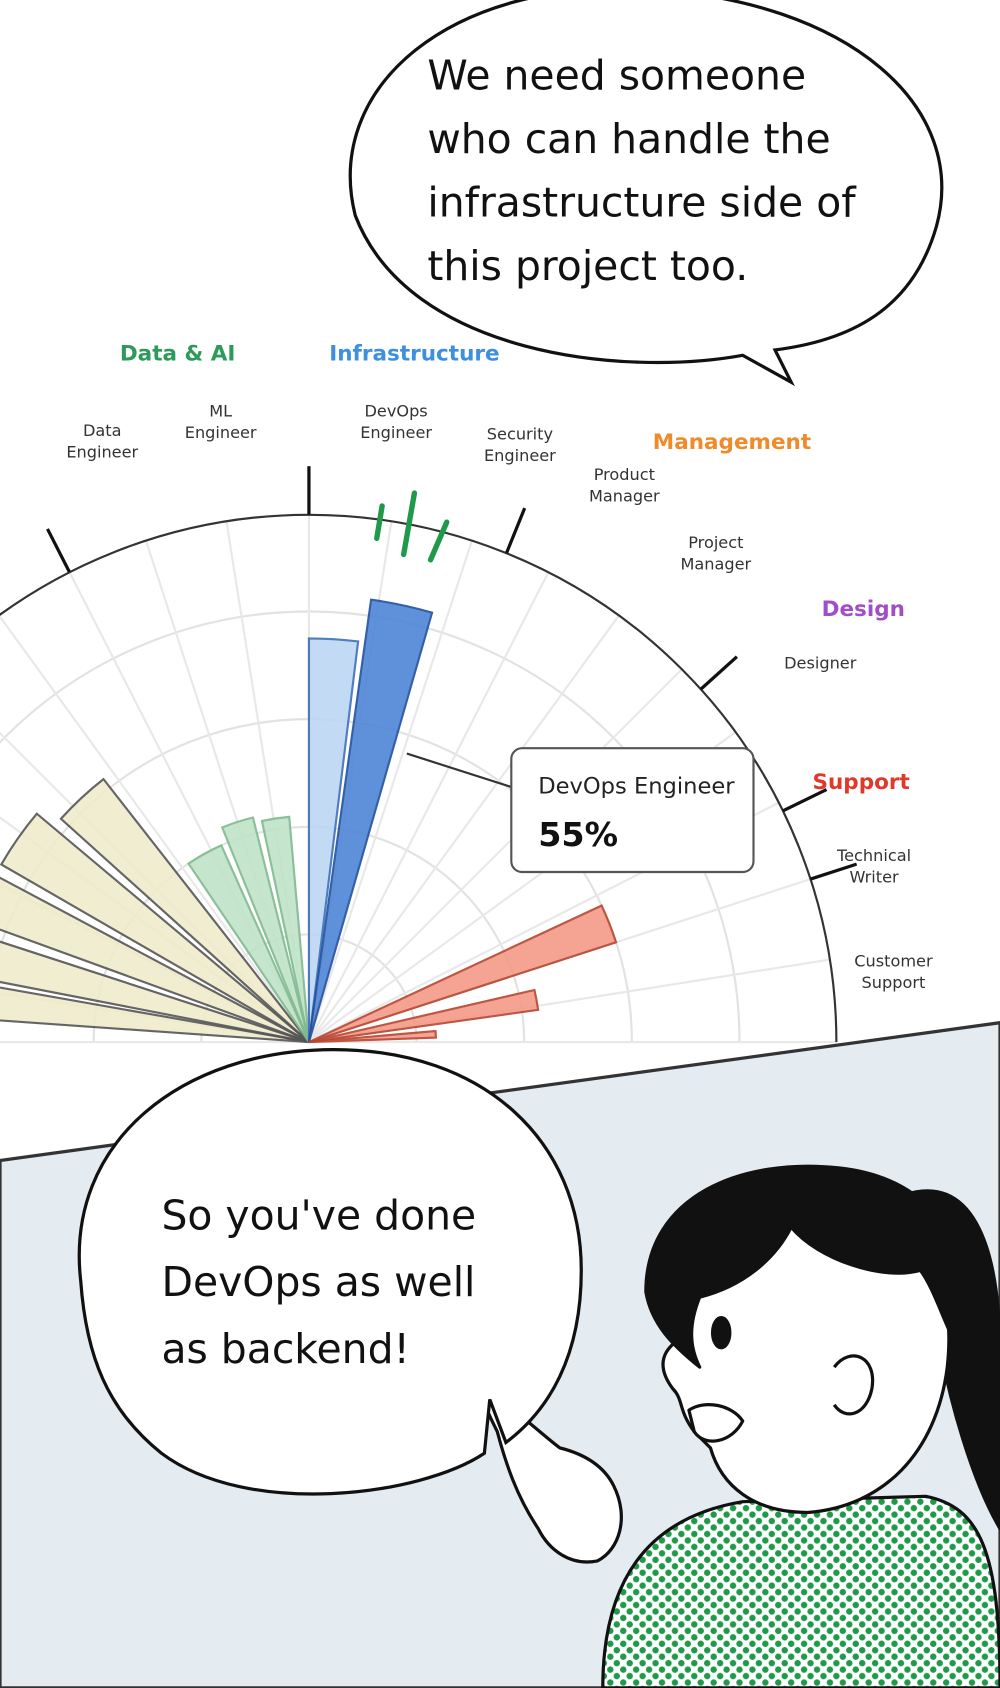  Describe the element at coordinates (893, 961) in the screenshot. I see `role-label: Customer` at that location.